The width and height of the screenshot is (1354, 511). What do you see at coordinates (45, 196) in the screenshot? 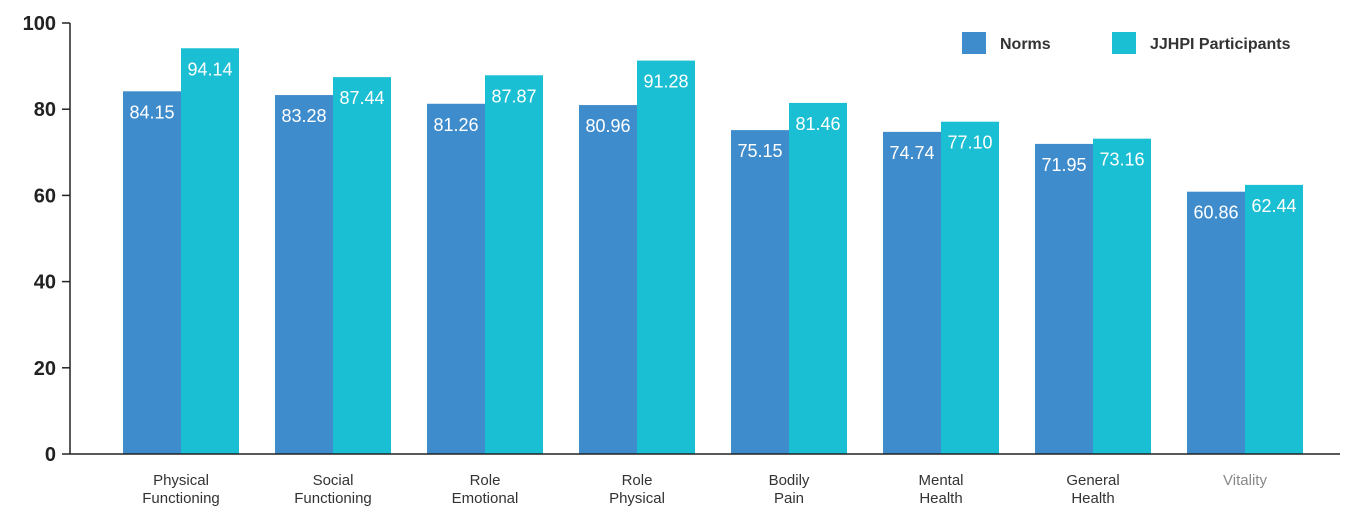
I see `y-tick-label: 60` at bounding box center [45, 196].